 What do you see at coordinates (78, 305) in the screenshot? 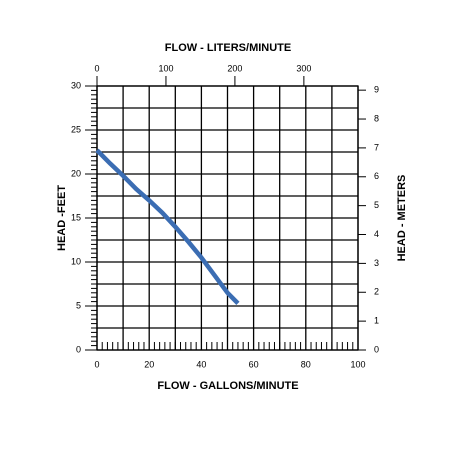
I see `y-tick-label: 5` at bounding box center [78, 305].